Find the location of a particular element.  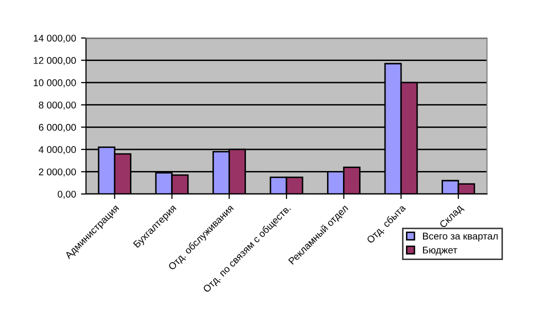

y-tick-label: 2 000,00 is located at coordinates (57, 172).